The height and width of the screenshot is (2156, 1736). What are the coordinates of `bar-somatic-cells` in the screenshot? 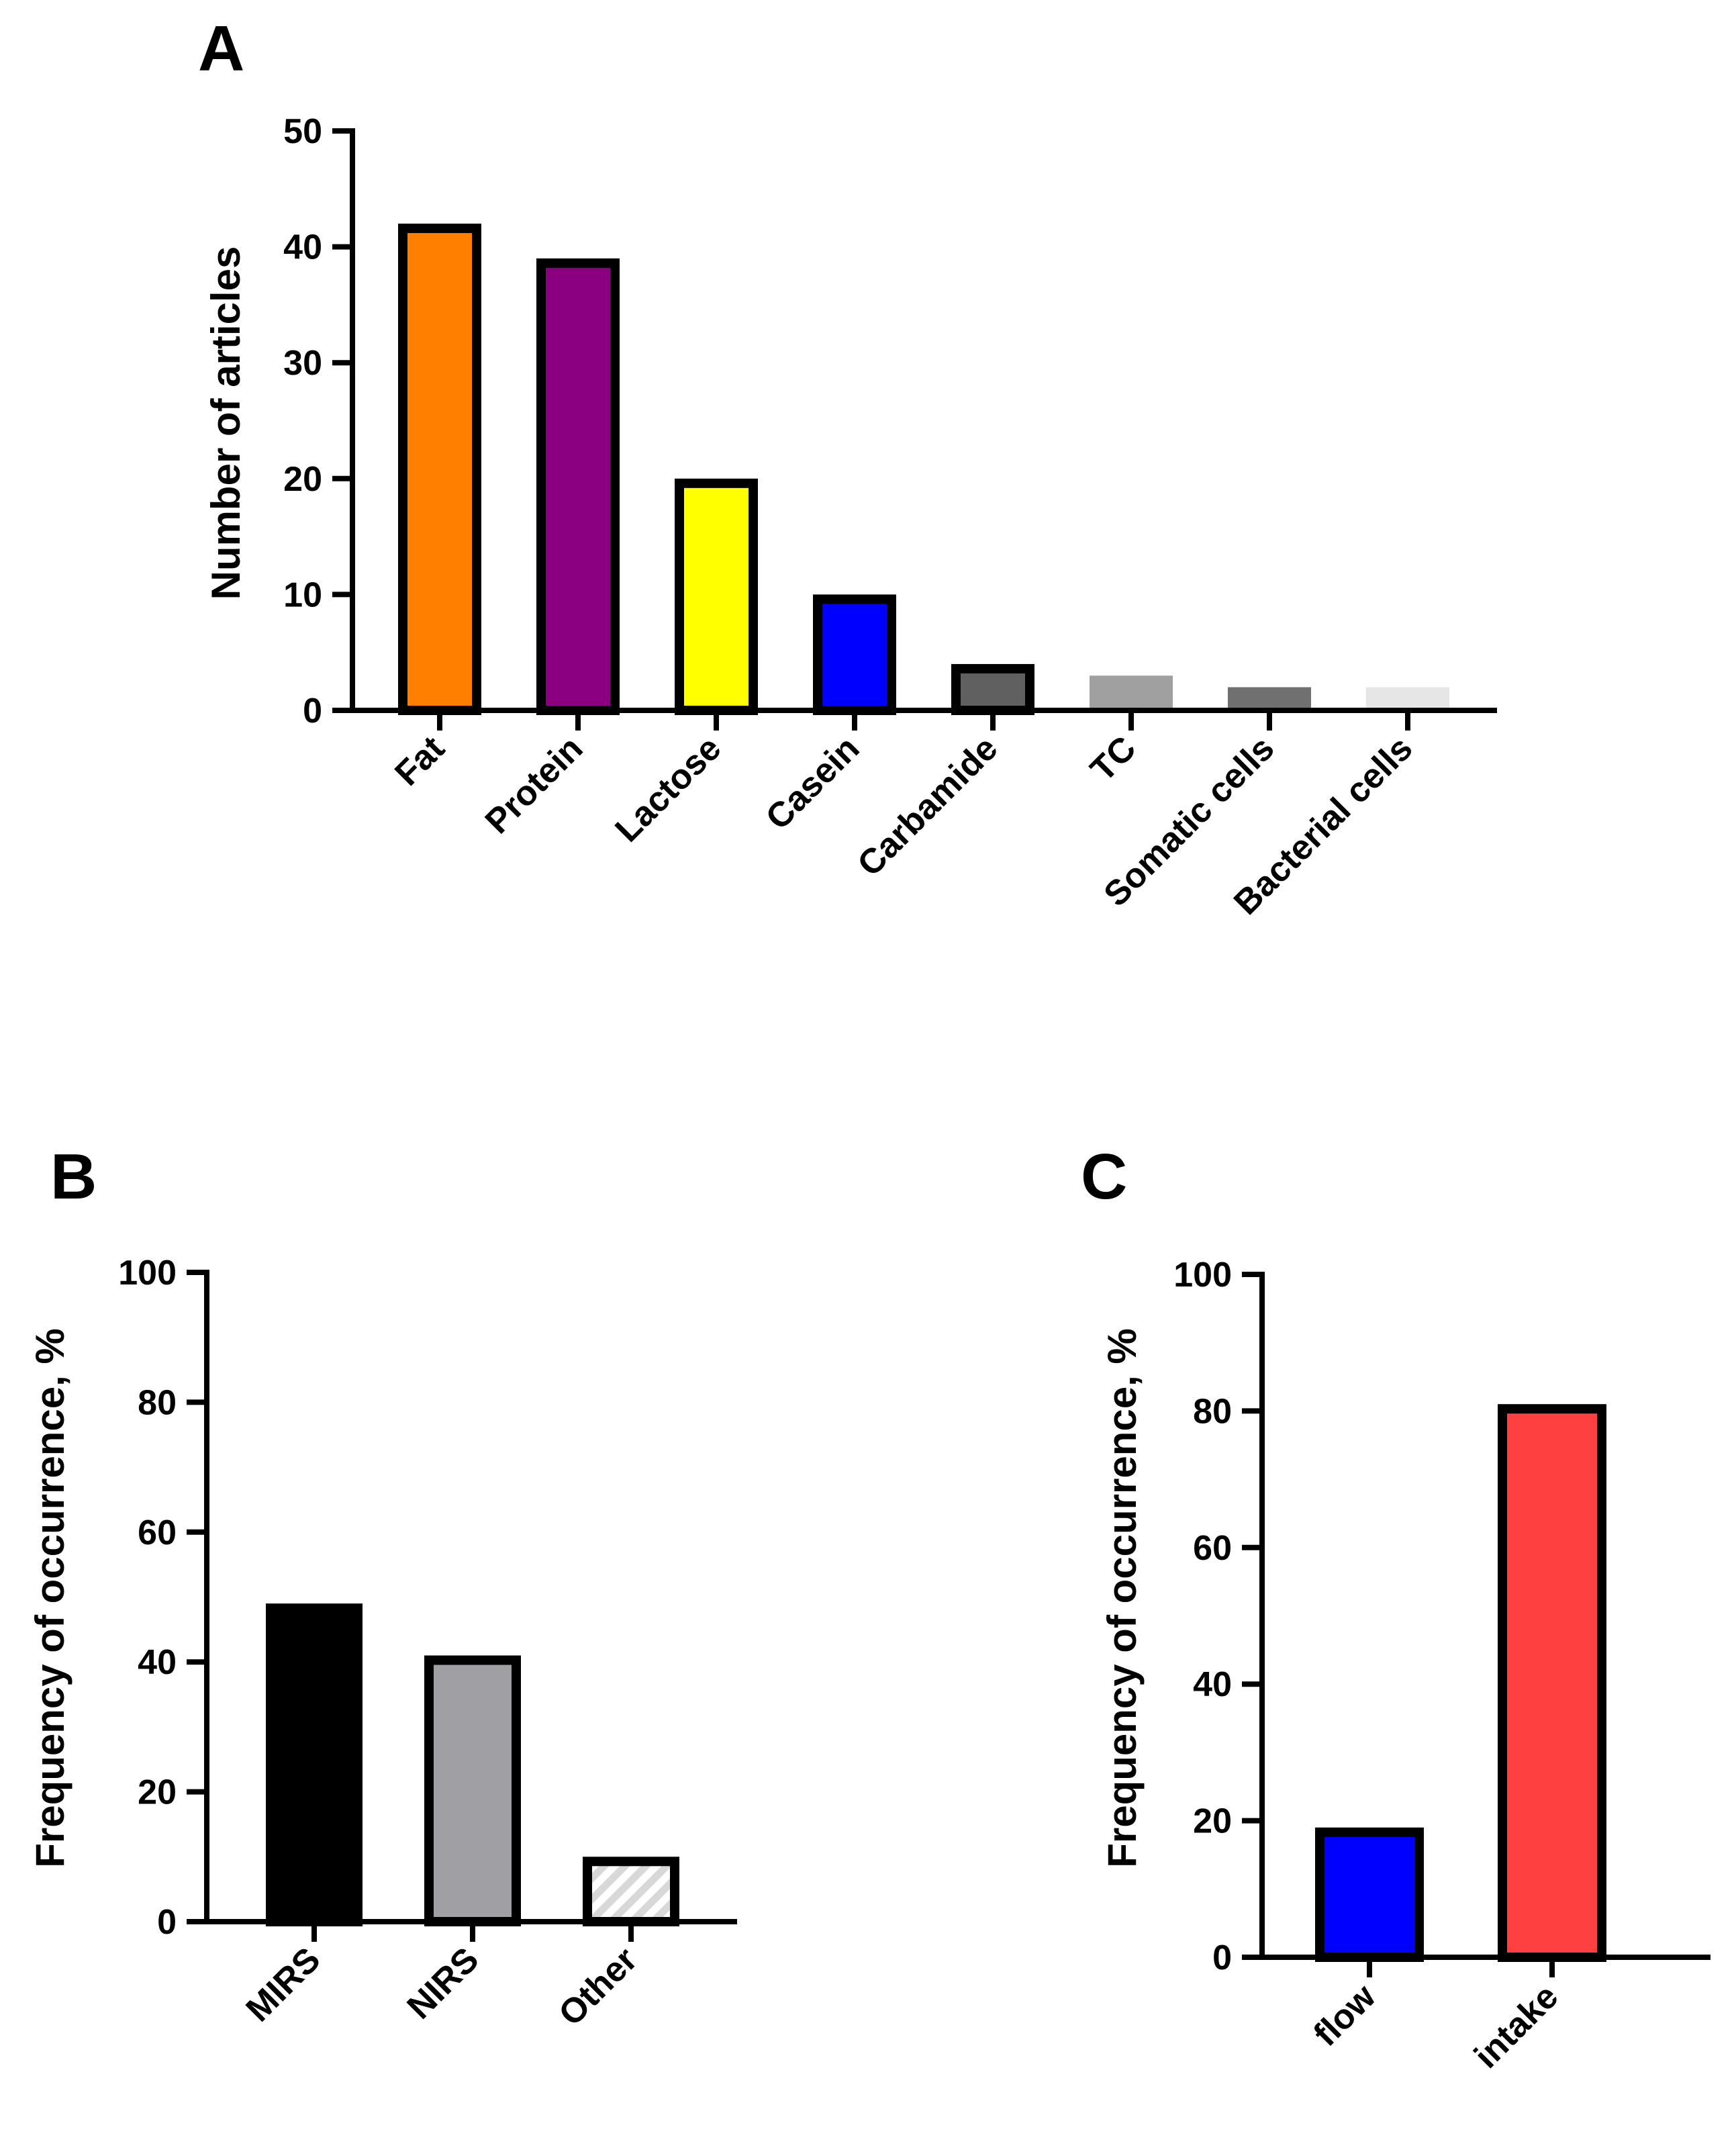 It's located at (1269, 699).